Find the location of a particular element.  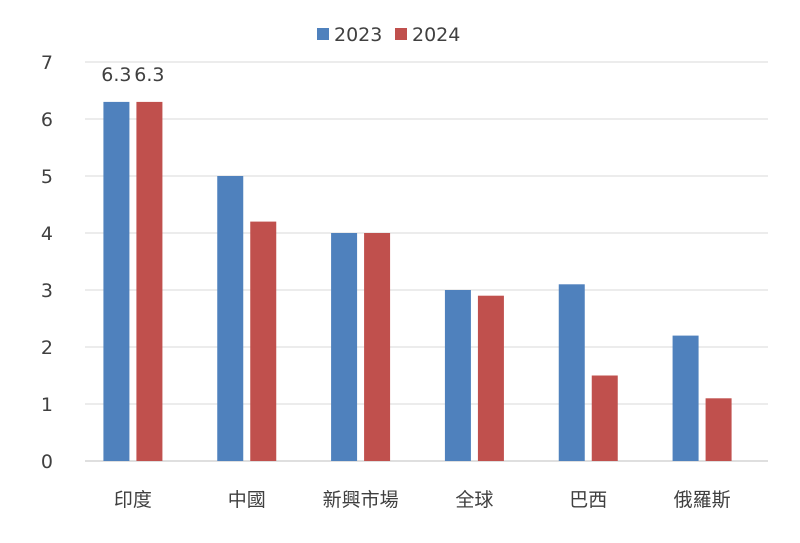

legend-swatch-2024 is located at coordinates (401, 34).